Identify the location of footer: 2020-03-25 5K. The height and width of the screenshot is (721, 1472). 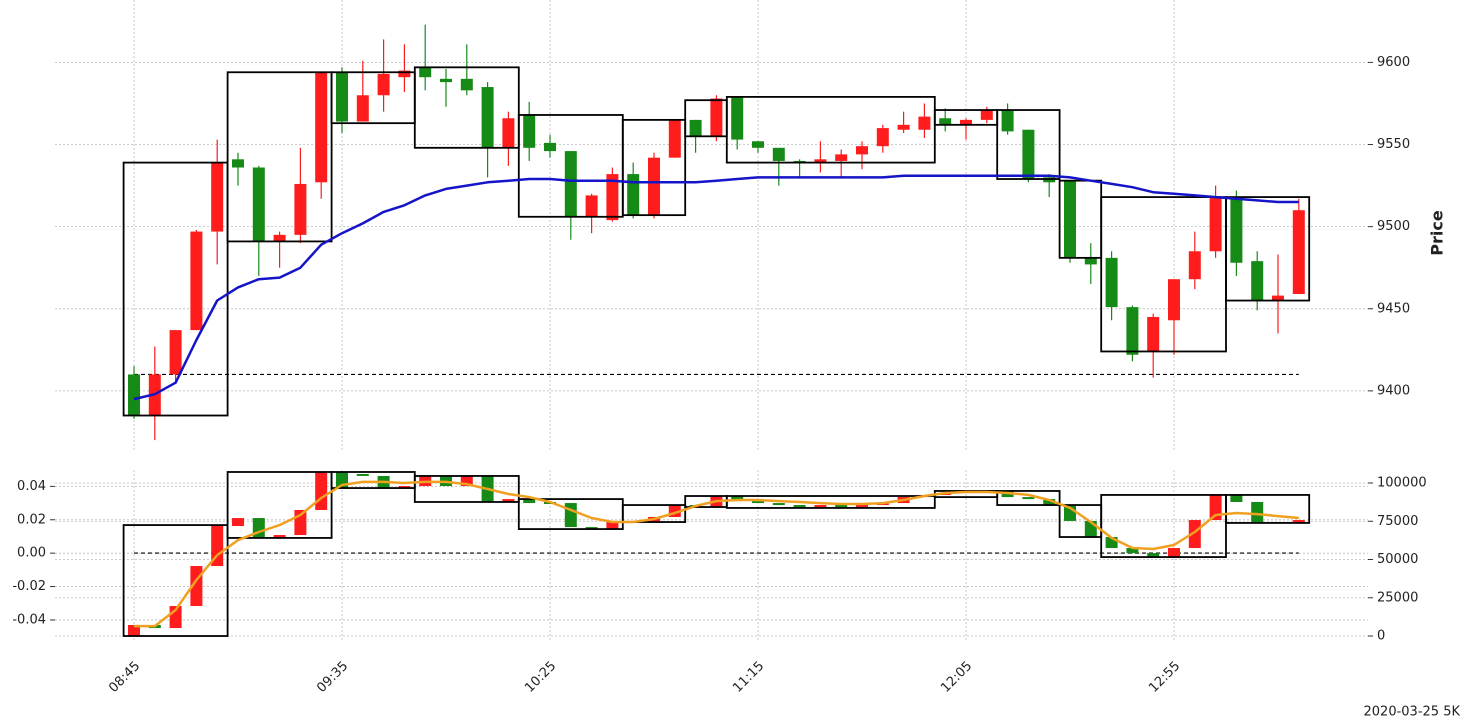
(1412, 712).